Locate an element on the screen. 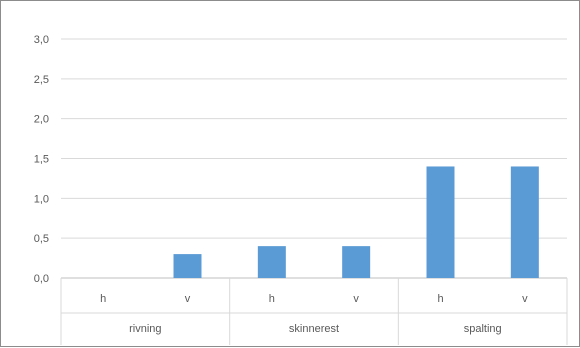 This screenshot has width=580, height=348. group-label: spalting is located at coordinates (483, 329).